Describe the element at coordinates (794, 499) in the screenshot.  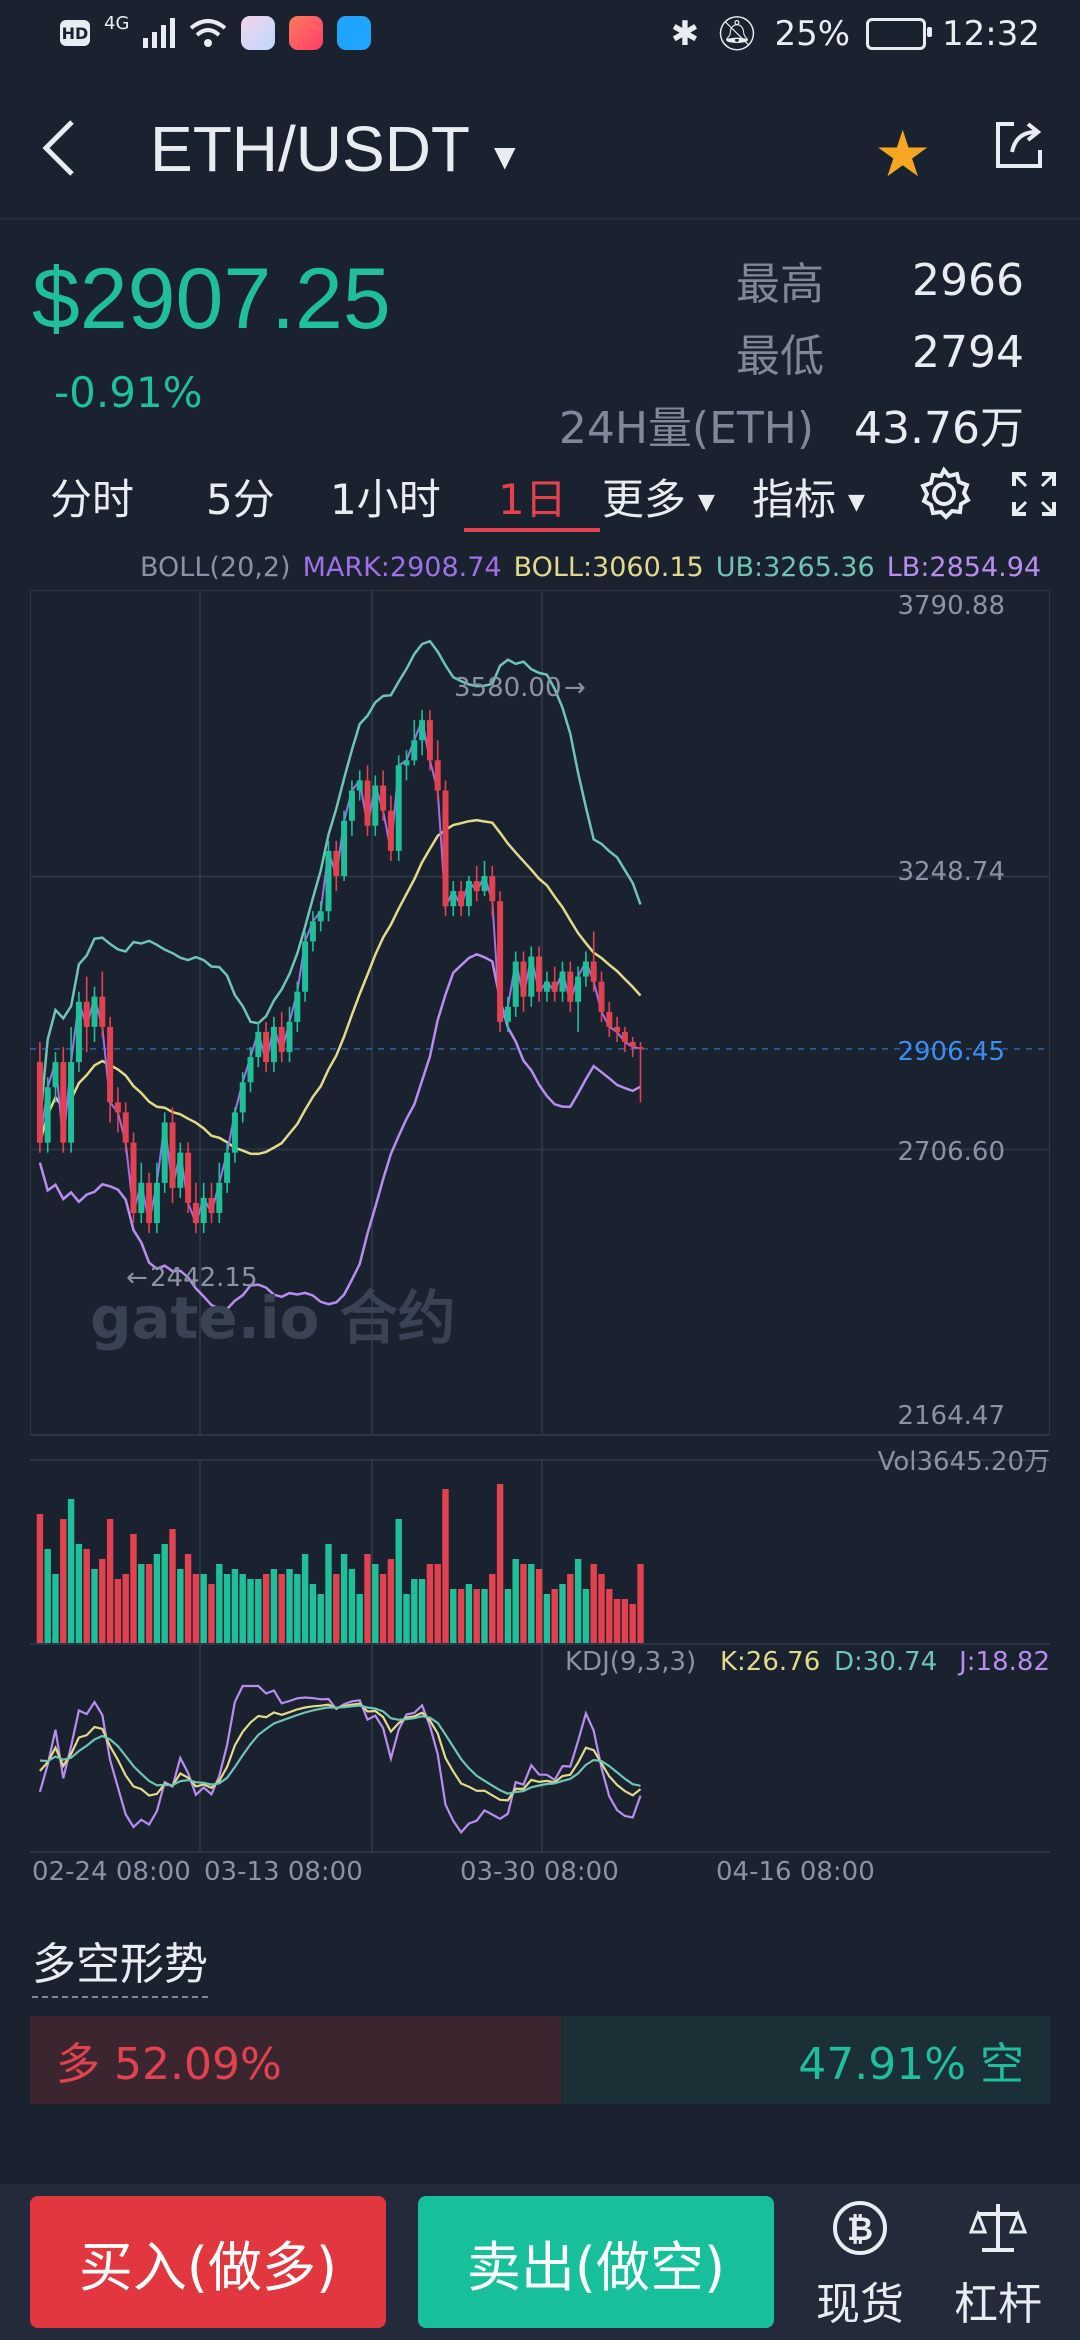
I see `tab-indicators-label: 指标` at that location.